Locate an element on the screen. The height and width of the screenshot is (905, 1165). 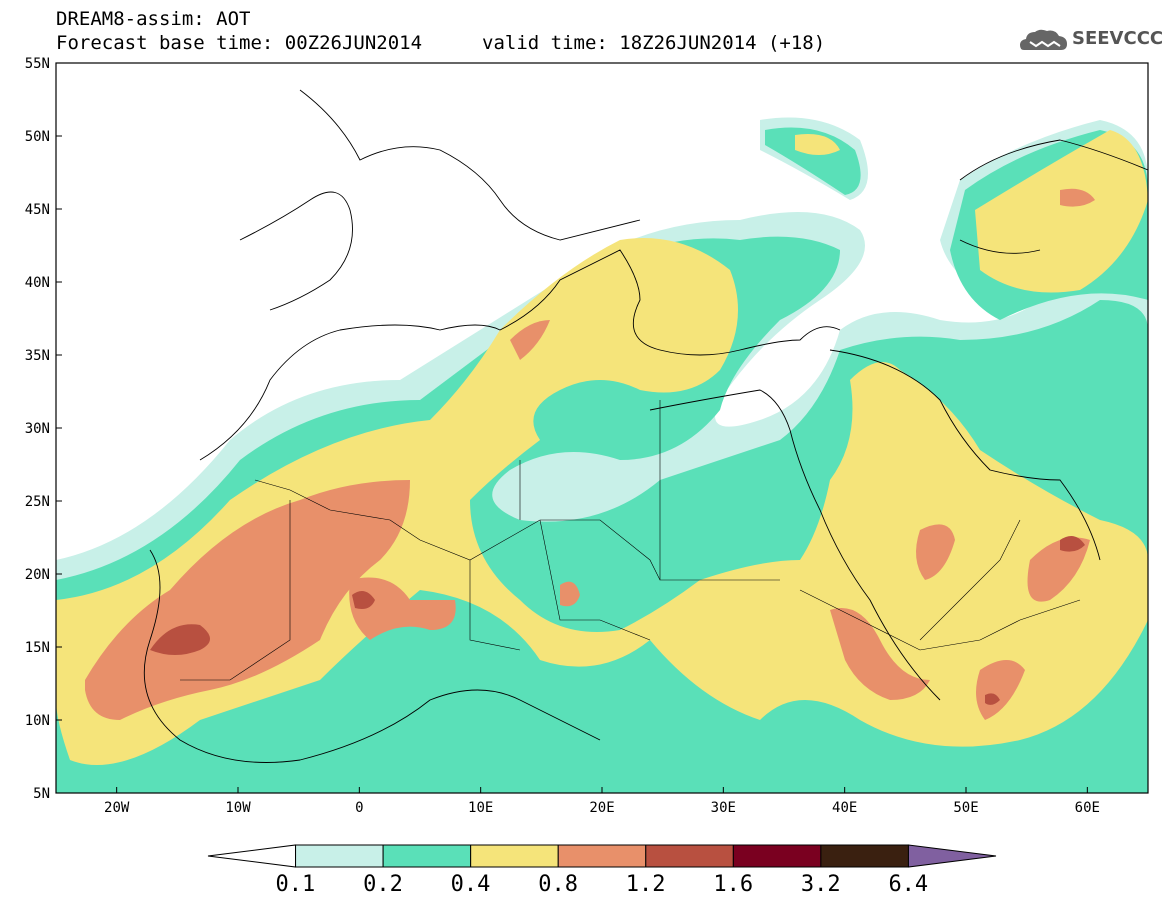
lat-label: 50N is located at coordinates (37, 137).